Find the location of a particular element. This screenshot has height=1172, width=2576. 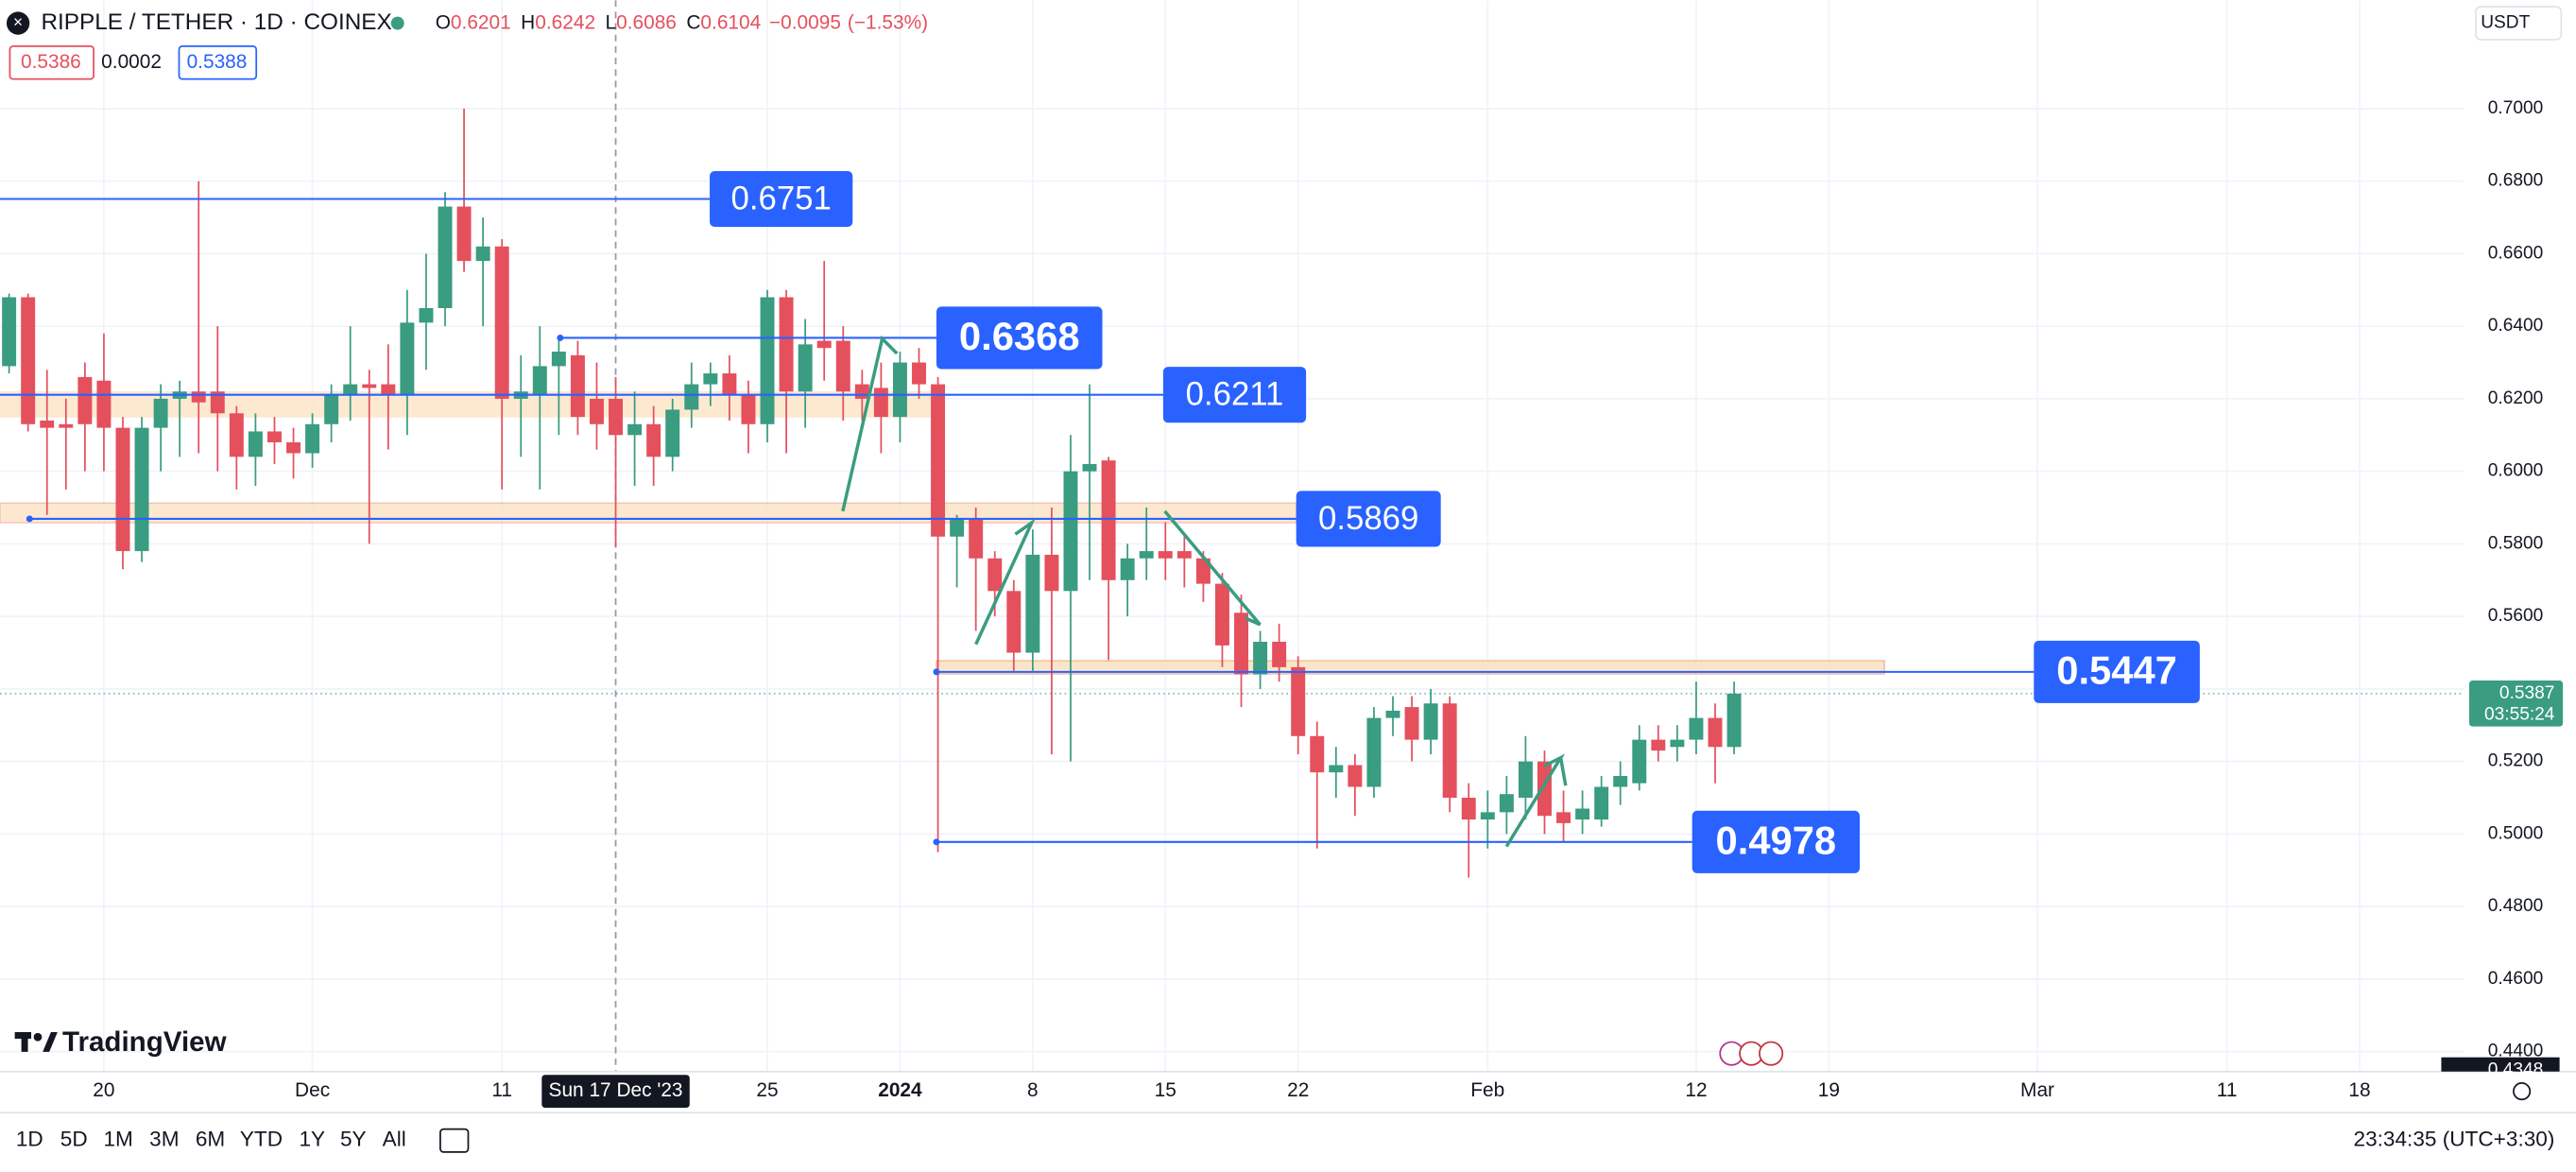

ohlc-key: H is located at coordinates (528, 22).